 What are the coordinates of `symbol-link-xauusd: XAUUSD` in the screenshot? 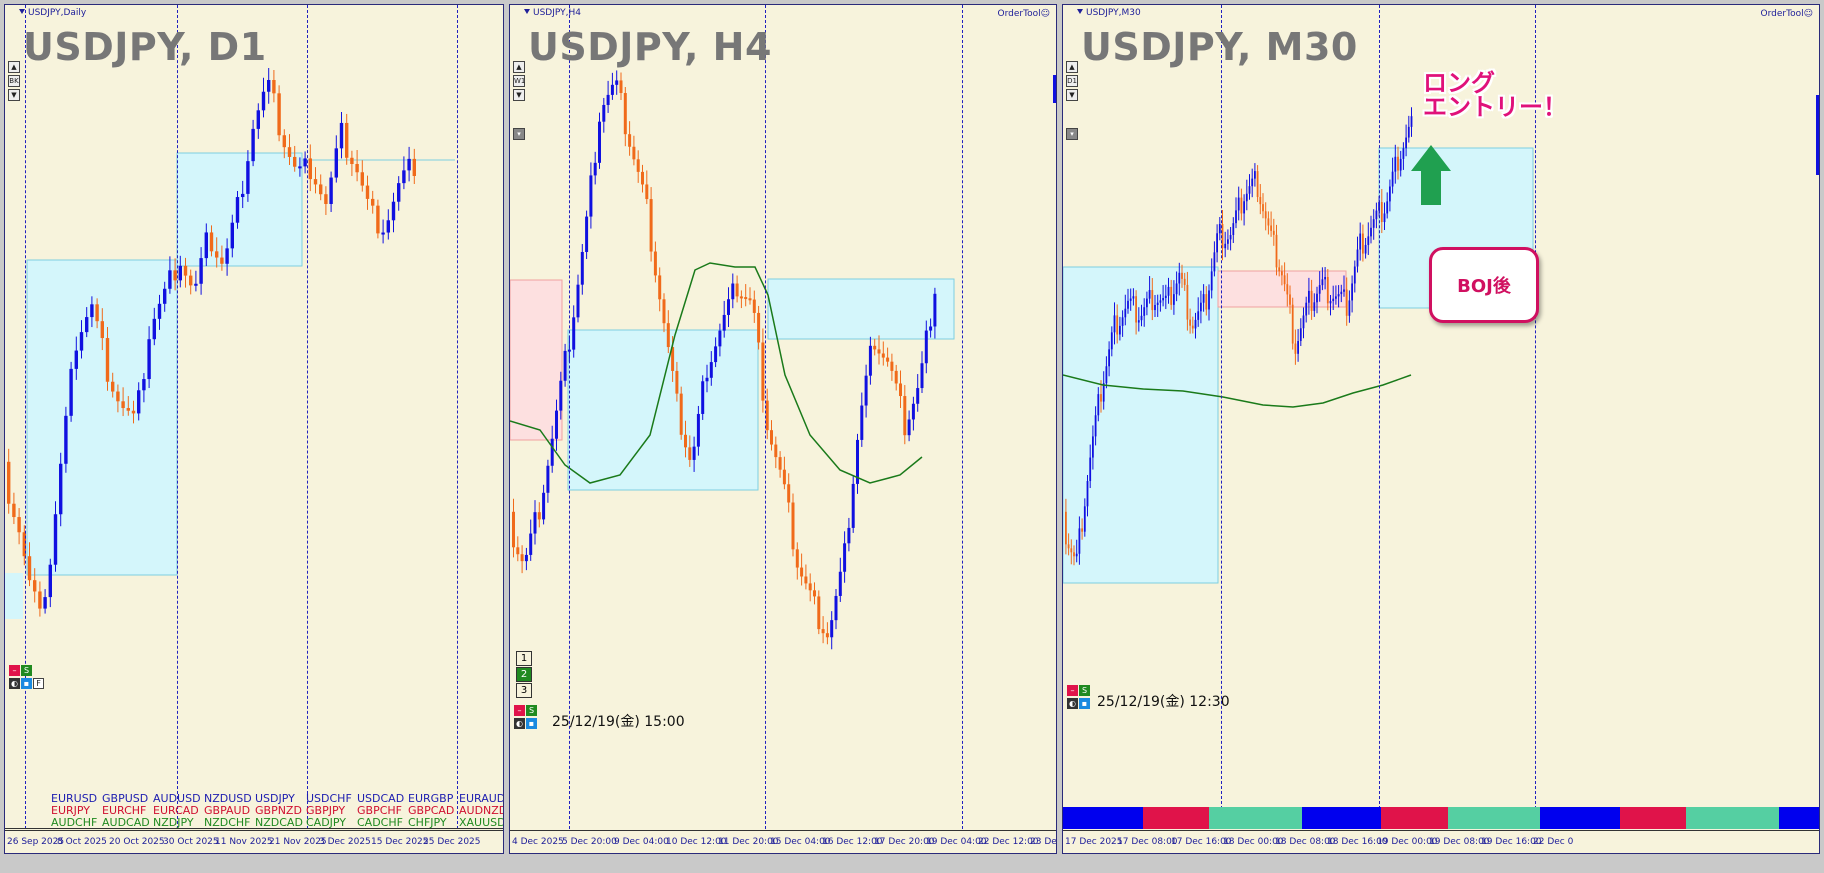 It's located at (481, 822).